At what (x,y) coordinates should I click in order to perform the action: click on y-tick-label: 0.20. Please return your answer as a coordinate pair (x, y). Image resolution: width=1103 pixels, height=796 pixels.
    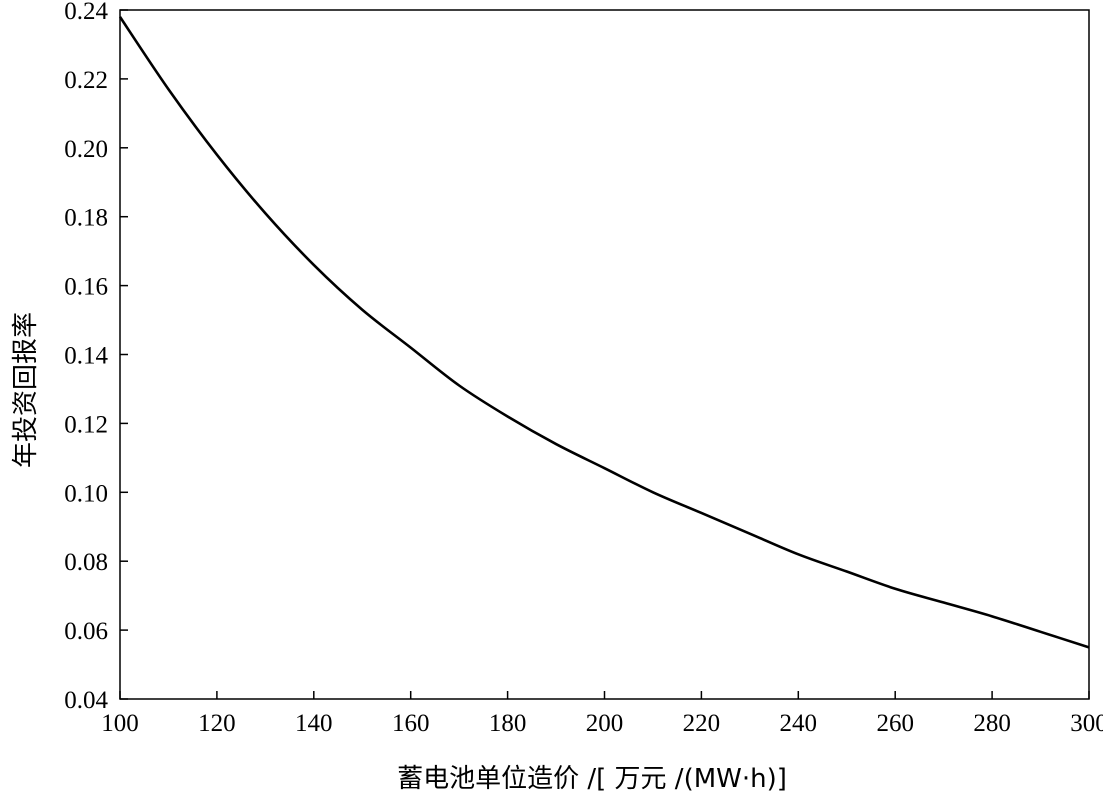
    Looking at the image, I should click on (86, 149).